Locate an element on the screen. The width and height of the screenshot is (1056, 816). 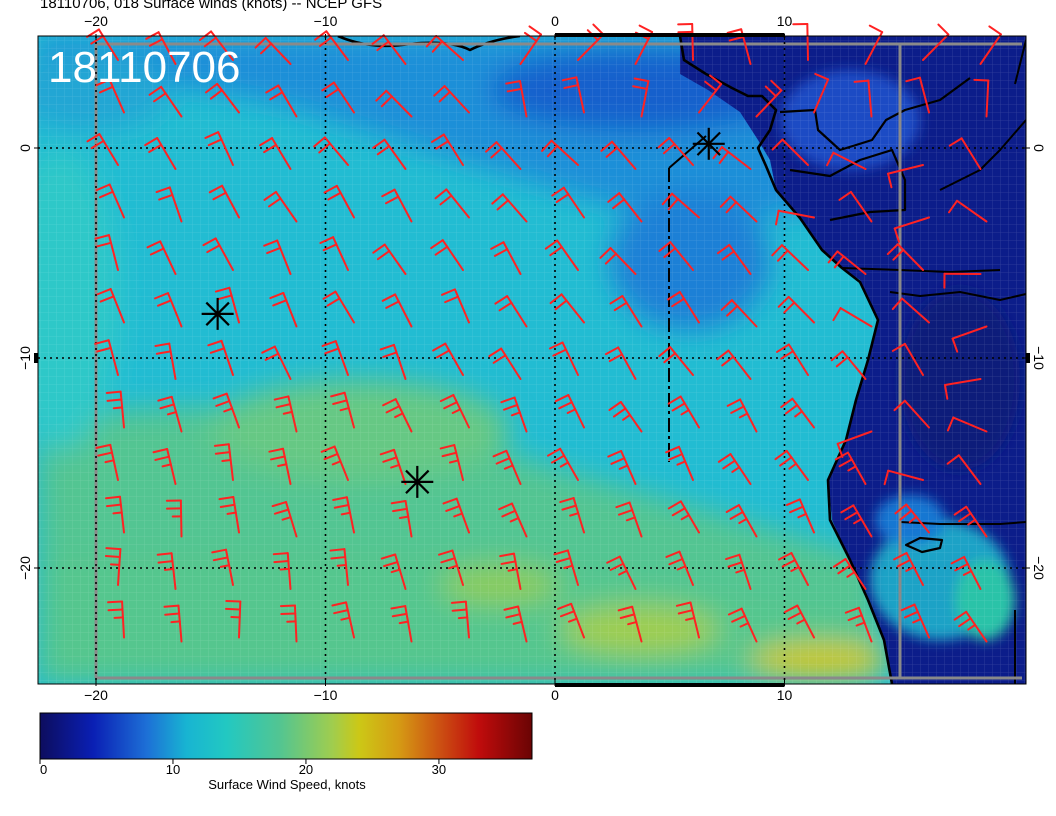
colorbar-tick-label: 0 is located at coordinates (43, 769).